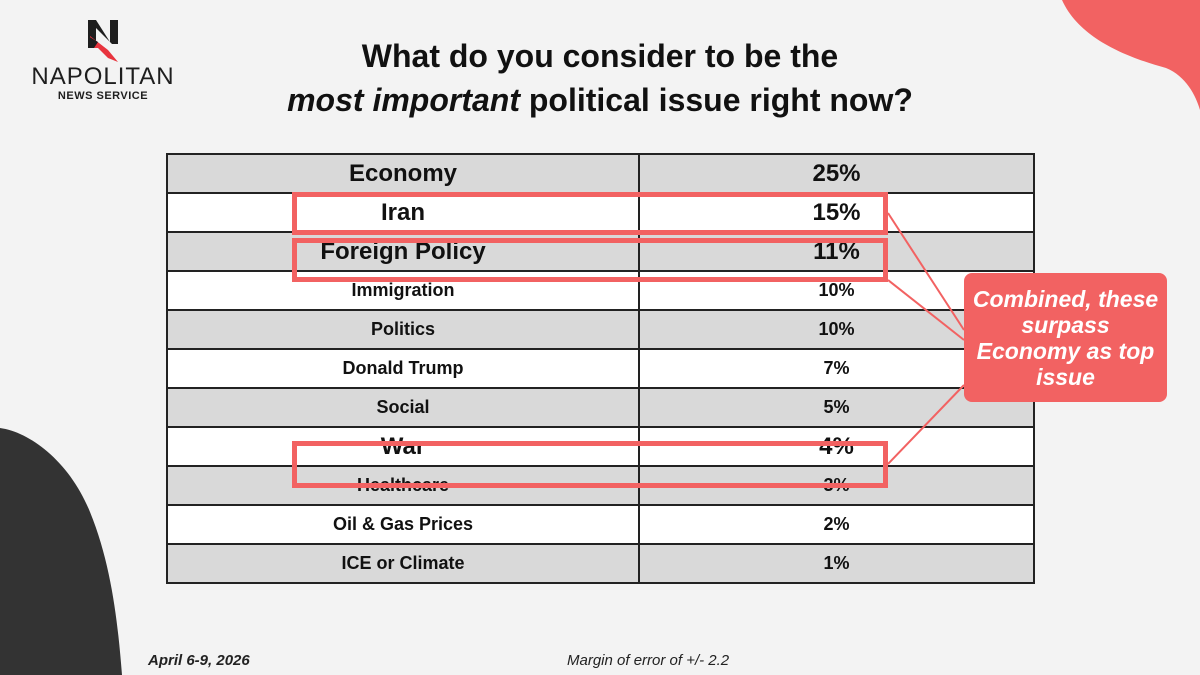 This screenshot has height=675, width=1200. Describe the element at coordinates (600, 56) in the screenshot. I see `title-line-1: What do you consider to be the` at that location.